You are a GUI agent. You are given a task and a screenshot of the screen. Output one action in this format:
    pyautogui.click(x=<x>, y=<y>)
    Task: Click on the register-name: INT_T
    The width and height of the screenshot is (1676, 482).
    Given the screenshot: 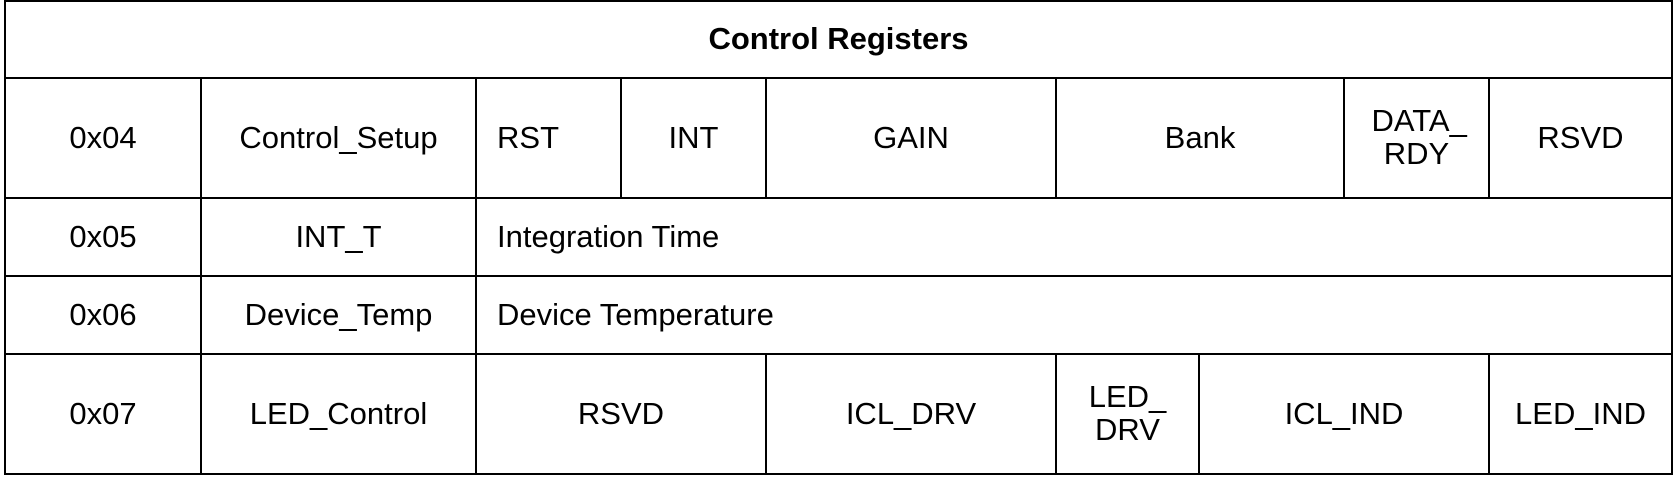 What is the action you would take?
    pyautogui.click(x=338, y=237)
    